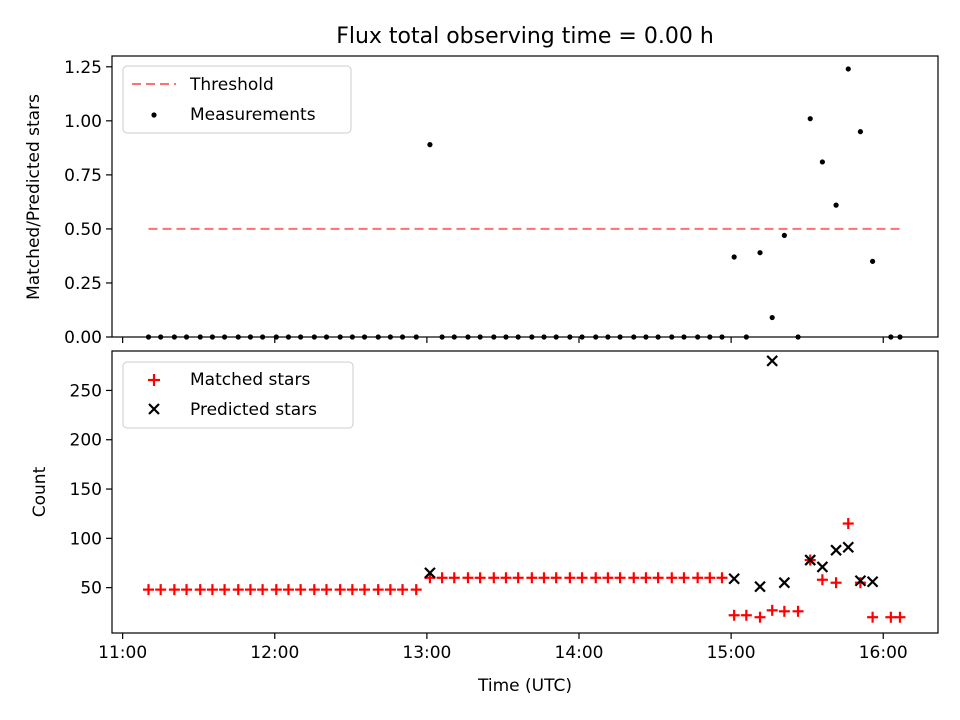  What do you see at coordinates (883, 653) in the screenshot?
I see `bottom-xtick-label: 16:00` at bounding box center [883, 653].